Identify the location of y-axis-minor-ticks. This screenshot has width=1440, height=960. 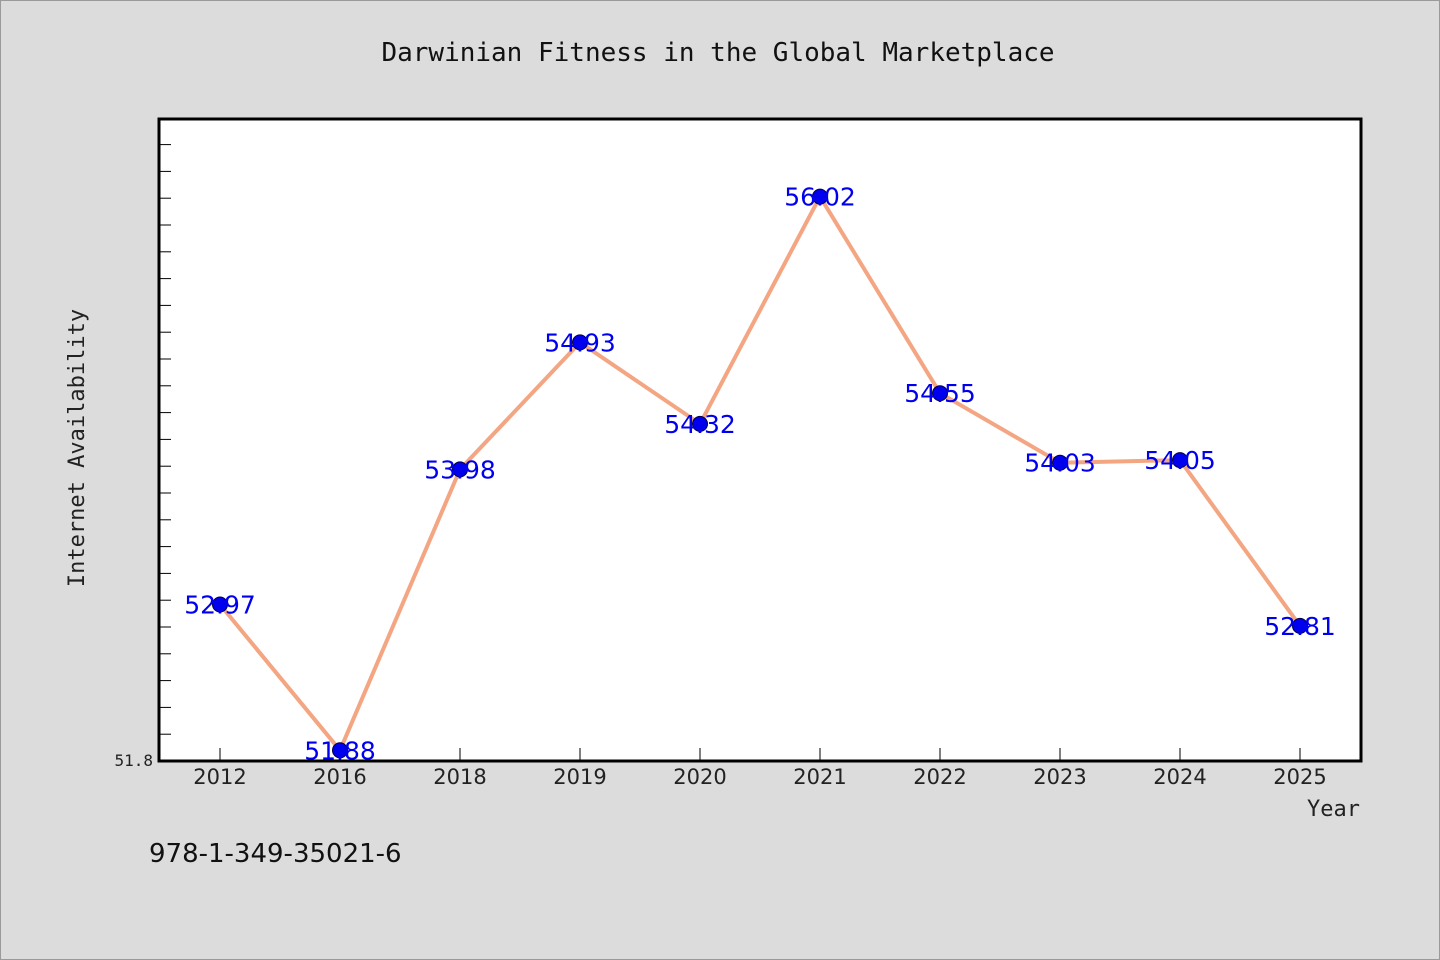
(165, 439).